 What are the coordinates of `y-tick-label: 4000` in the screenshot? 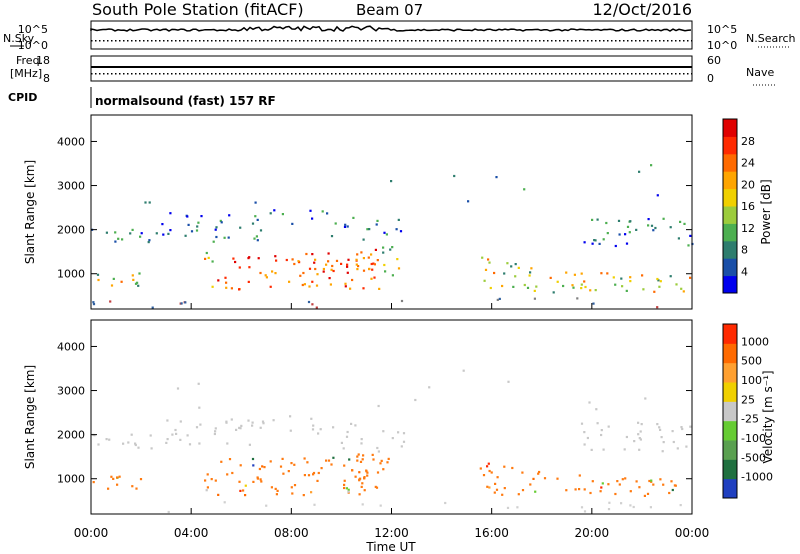 It's located at (71, 346).